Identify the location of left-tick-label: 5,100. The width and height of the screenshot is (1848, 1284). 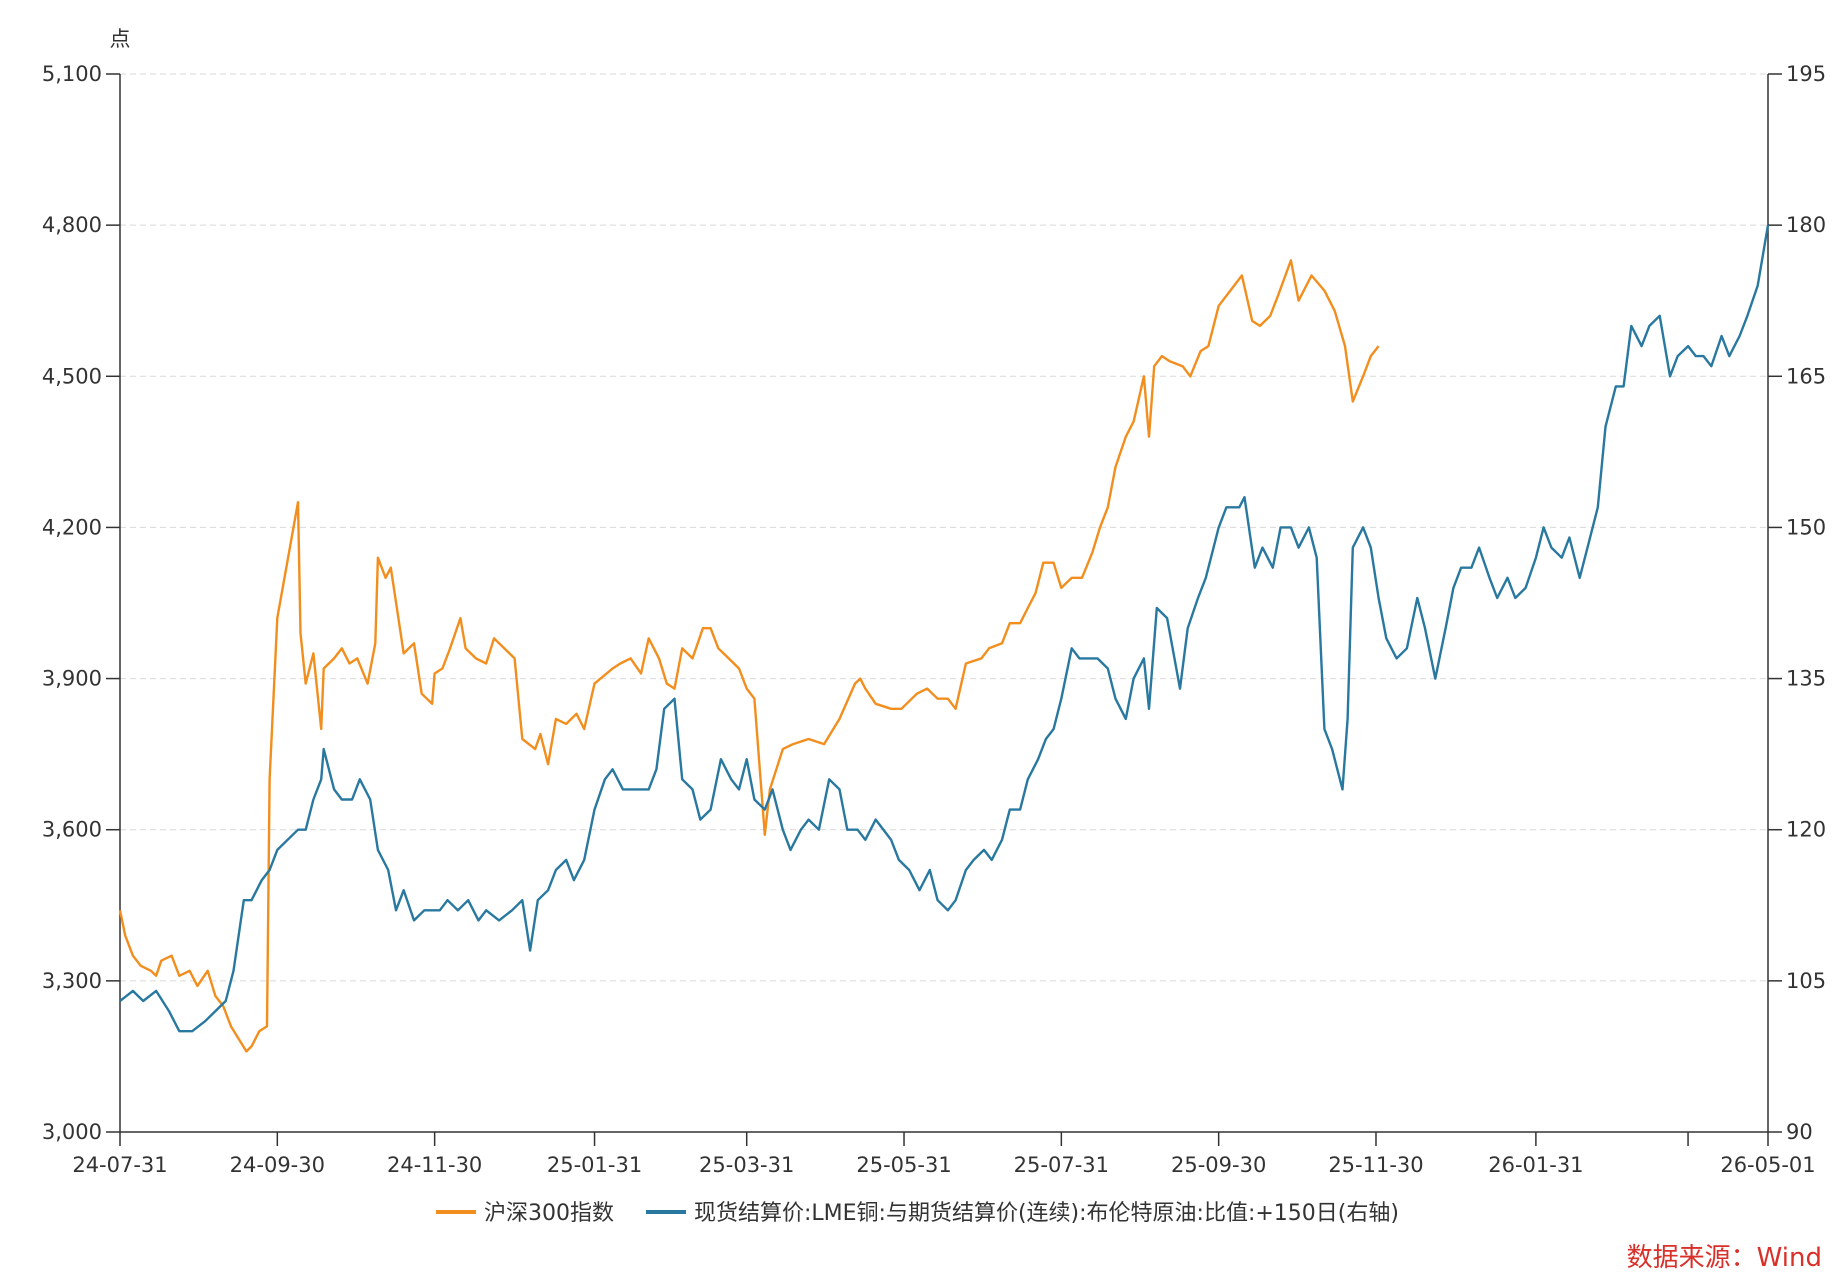
(72, 74).